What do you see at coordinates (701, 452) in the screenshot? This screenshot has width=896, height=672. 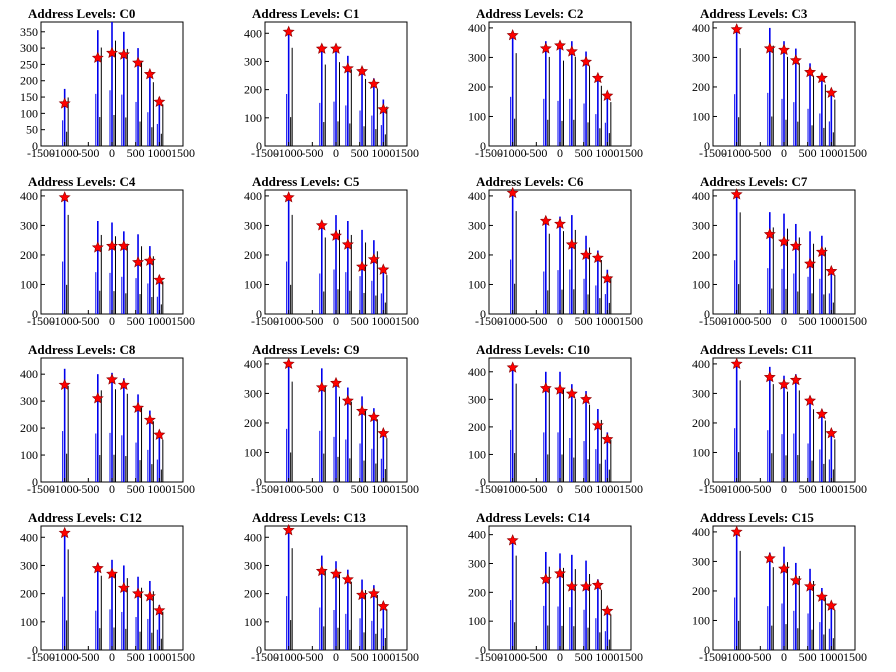 I see `y-tick-label: 100` at bounding box center [701, 452].